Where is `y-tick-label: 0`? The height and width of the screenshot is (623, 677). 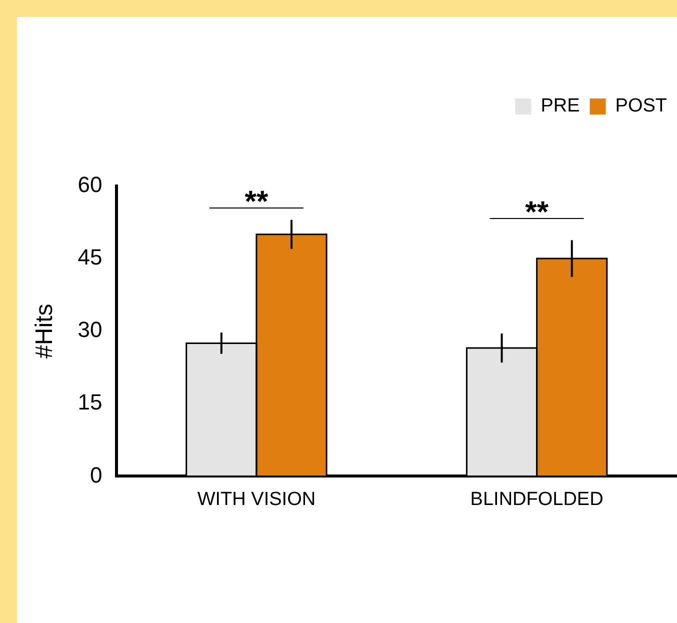
y-tick-label: 0 is located at coordinates (96, 475).